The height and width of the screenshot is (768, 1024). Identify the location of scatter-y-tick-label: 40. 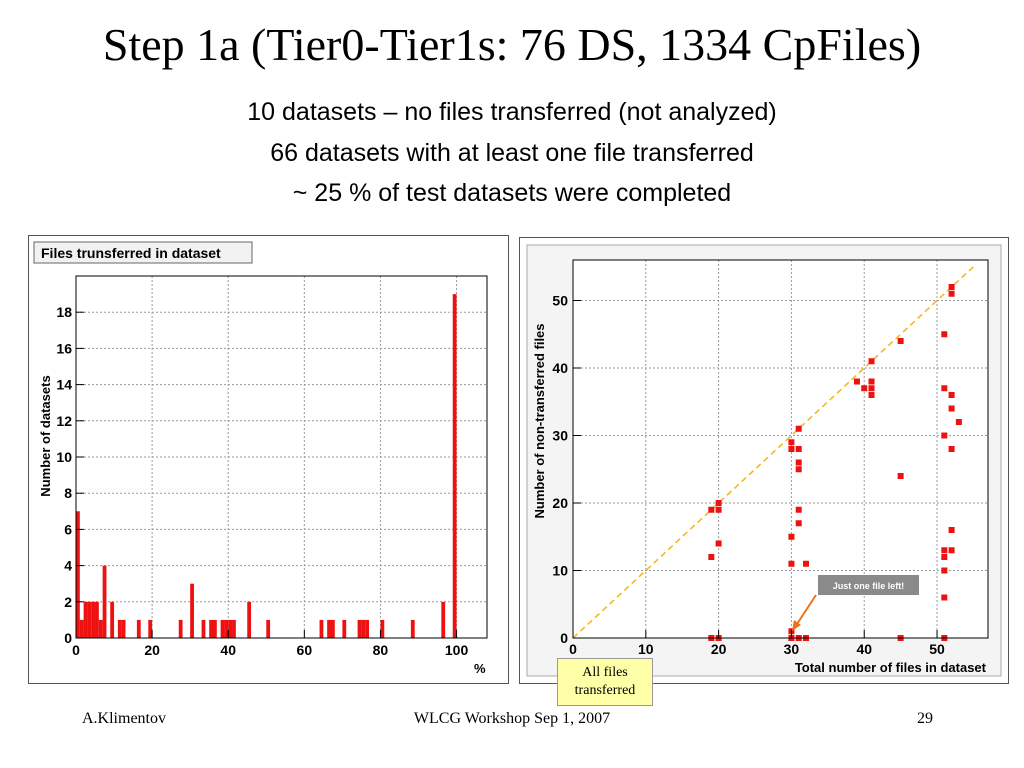
(560, 368).